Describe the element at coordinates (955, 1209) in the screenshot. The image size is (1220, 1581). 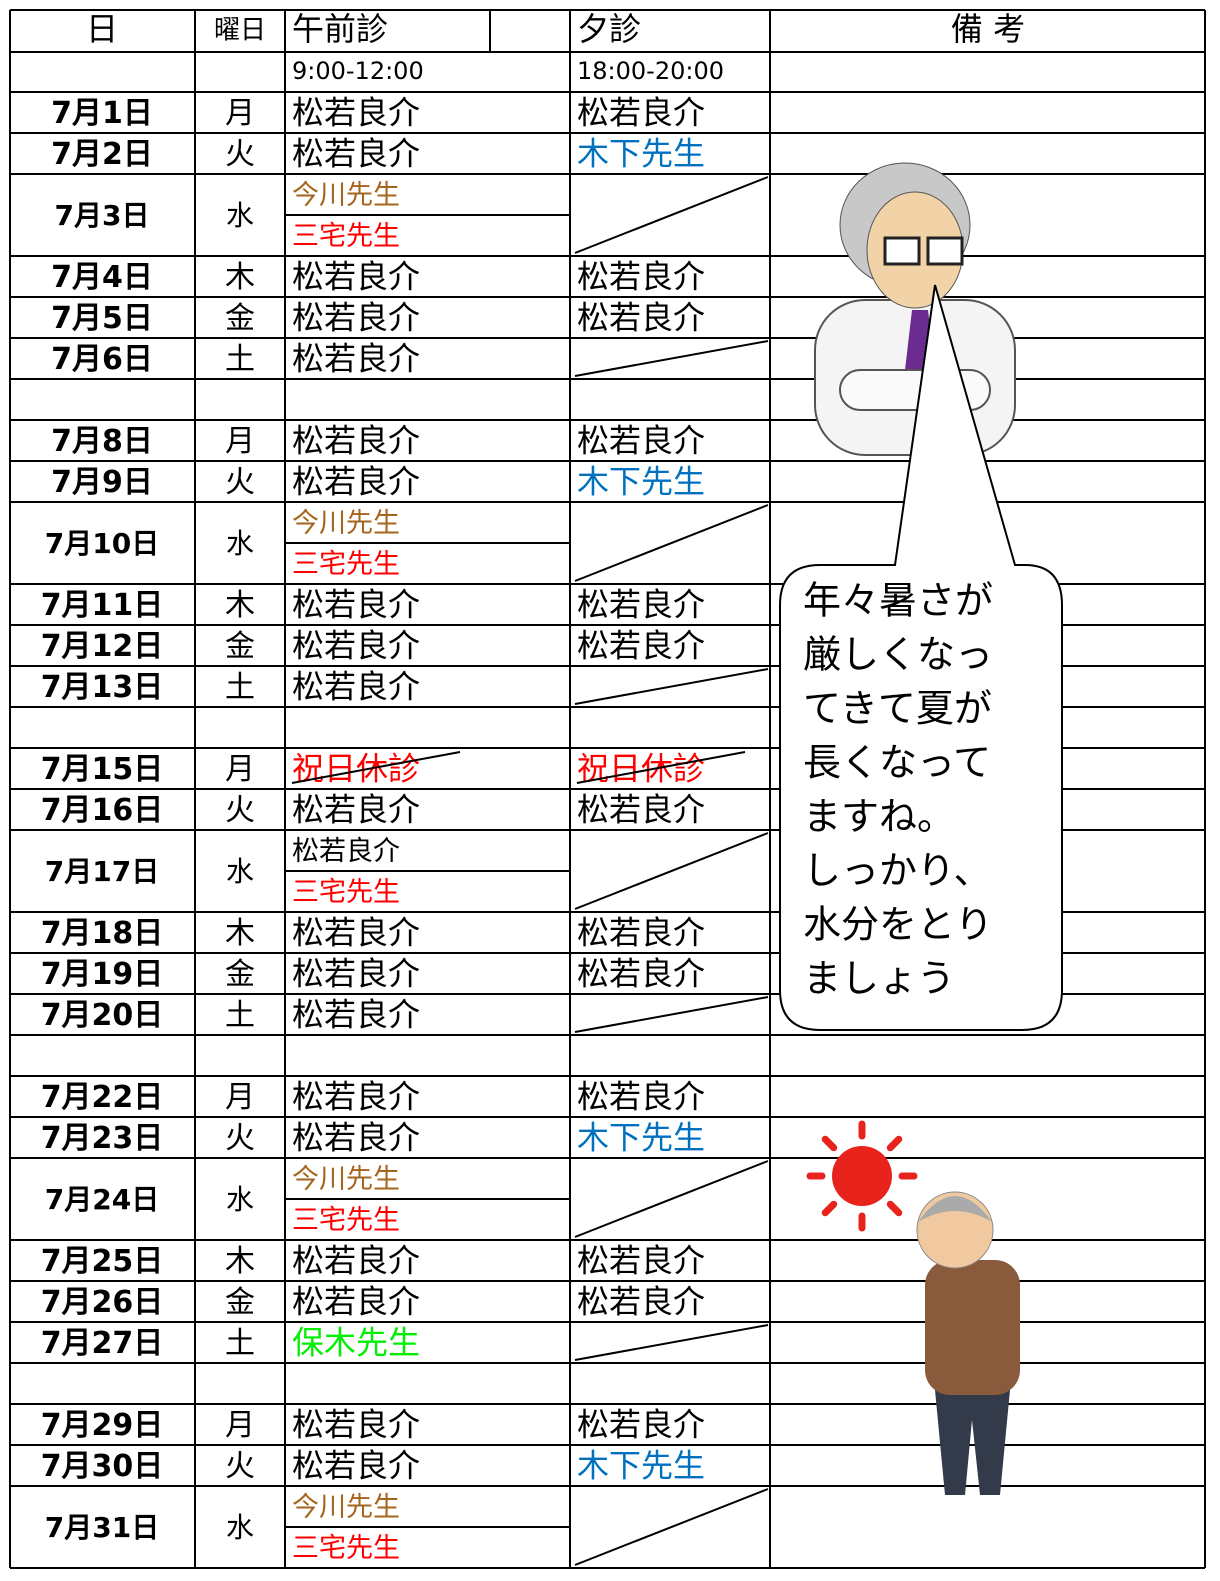
I see `hair` at that location.